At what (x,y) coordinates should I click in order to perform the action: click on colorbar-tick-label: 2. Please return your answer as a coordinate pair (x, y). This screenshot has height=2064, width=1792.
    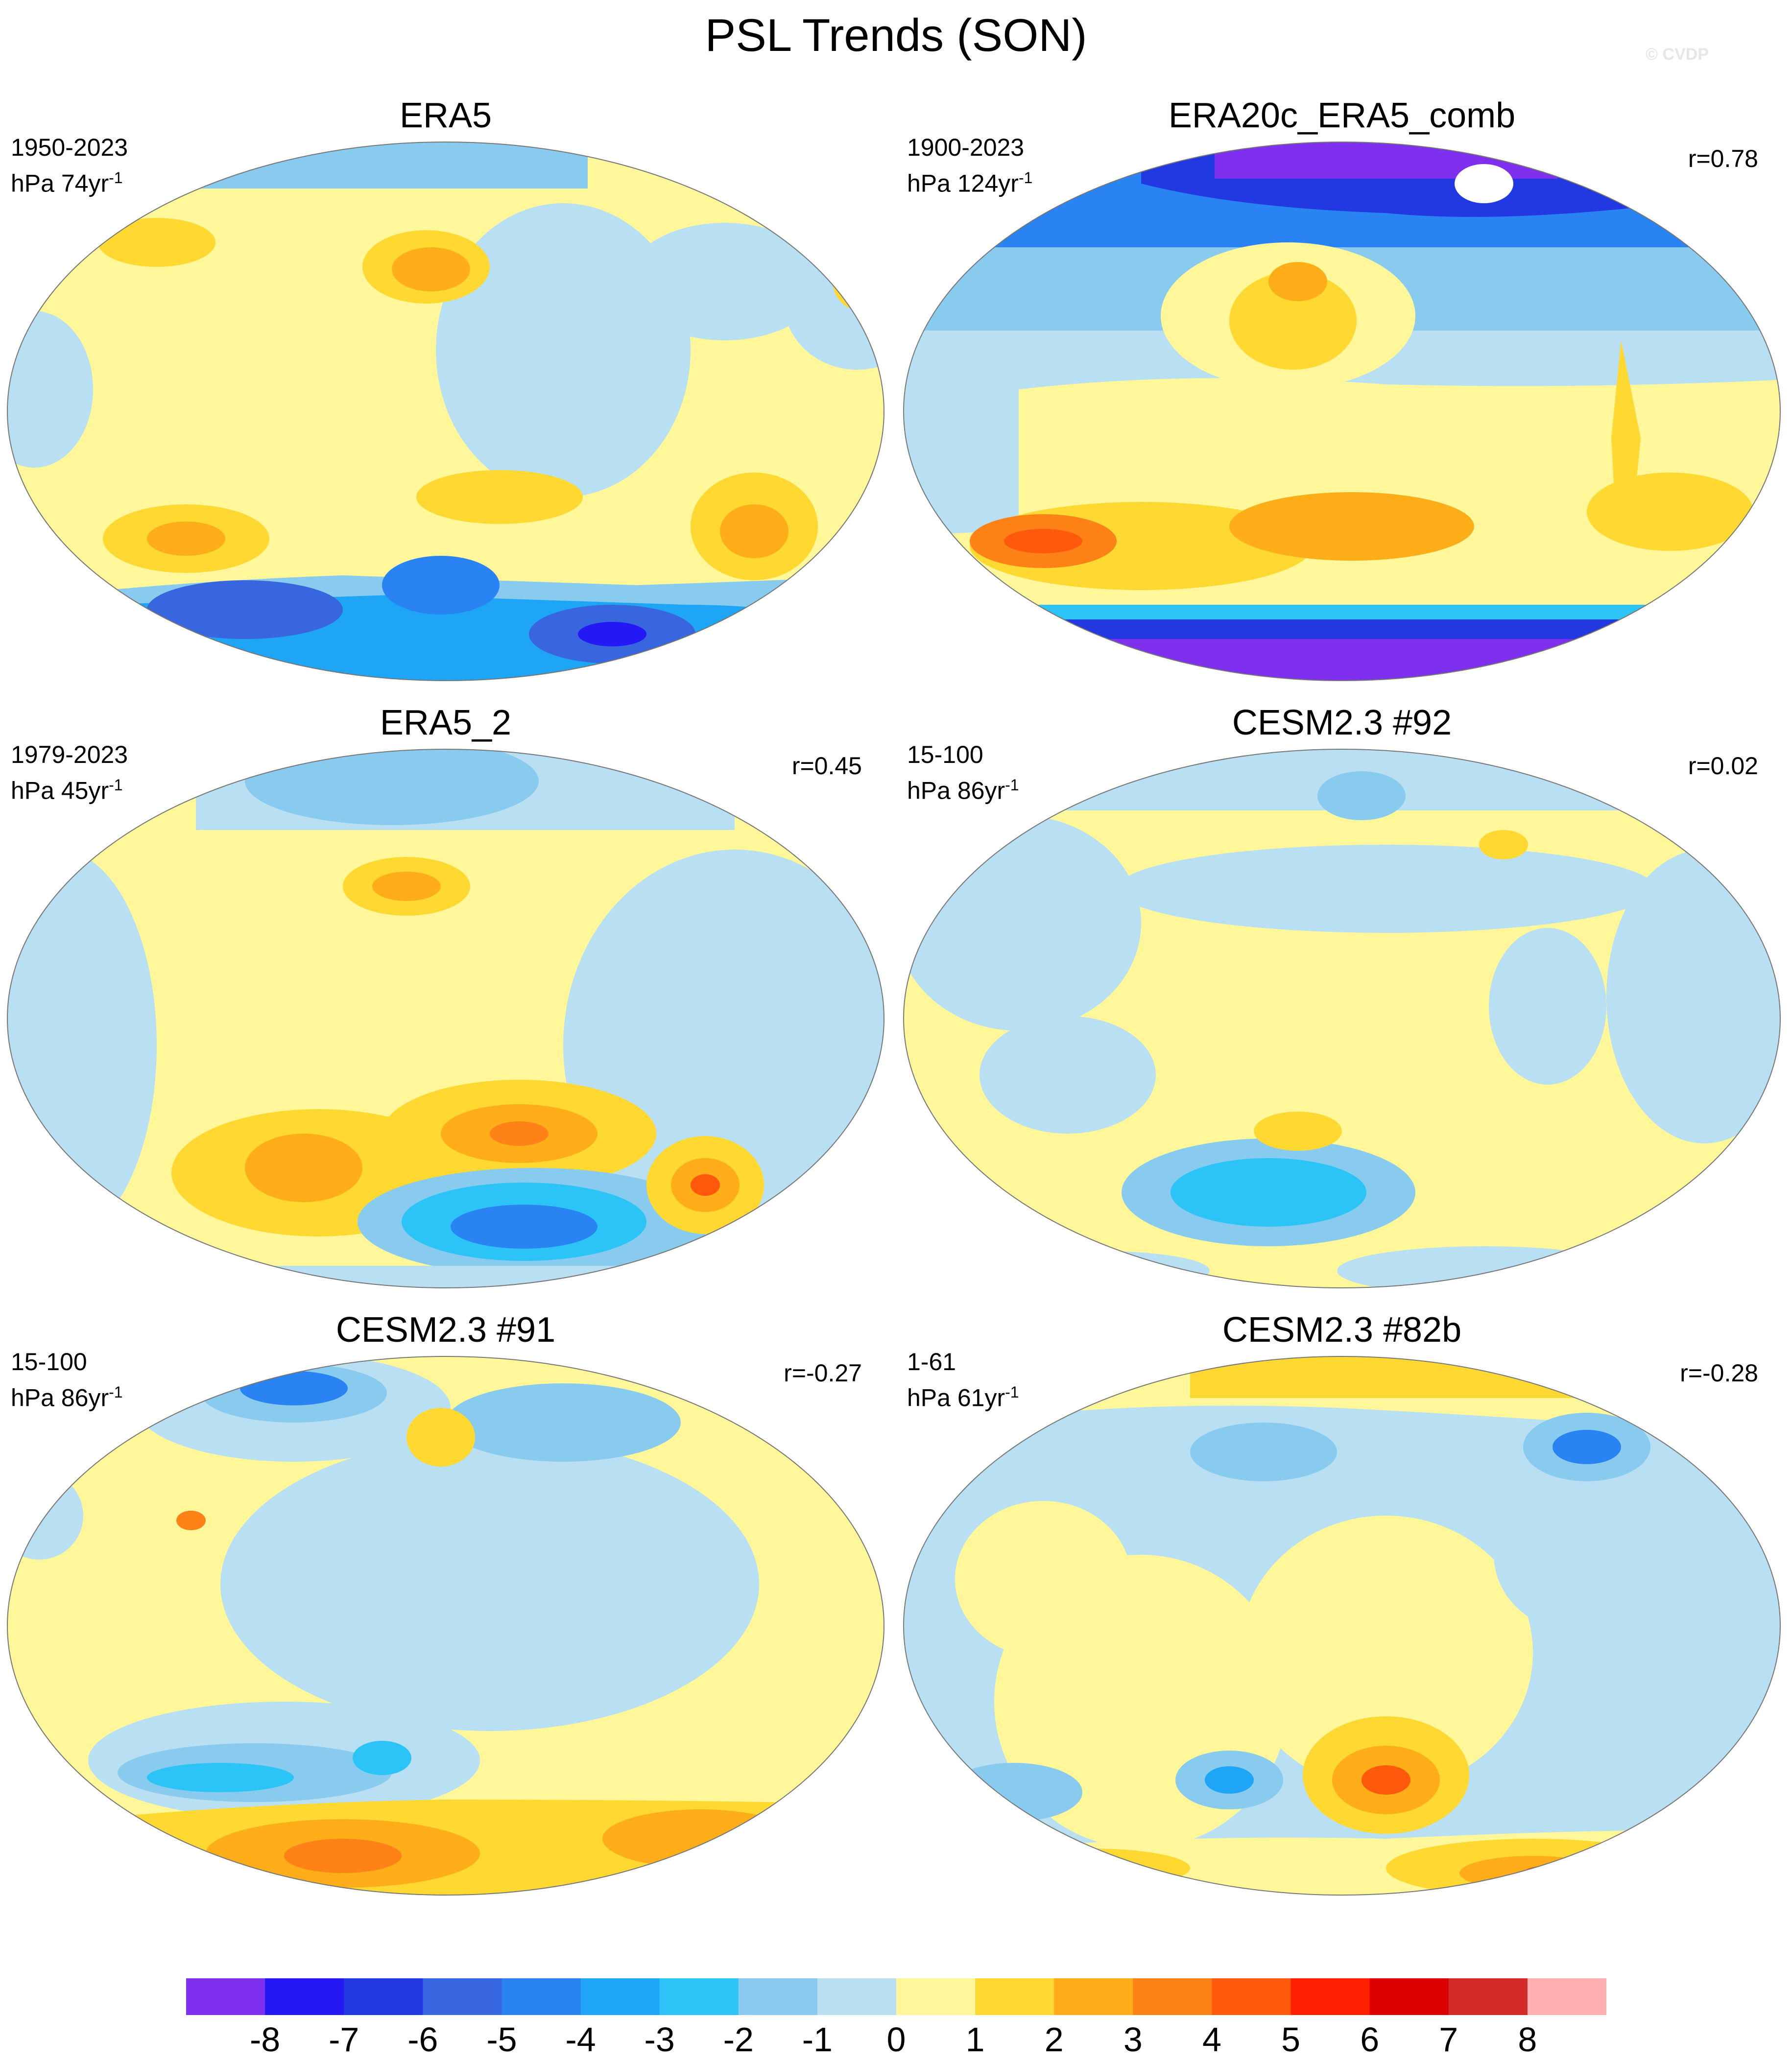
    Looking at the image, I should click on (1054, 2039).